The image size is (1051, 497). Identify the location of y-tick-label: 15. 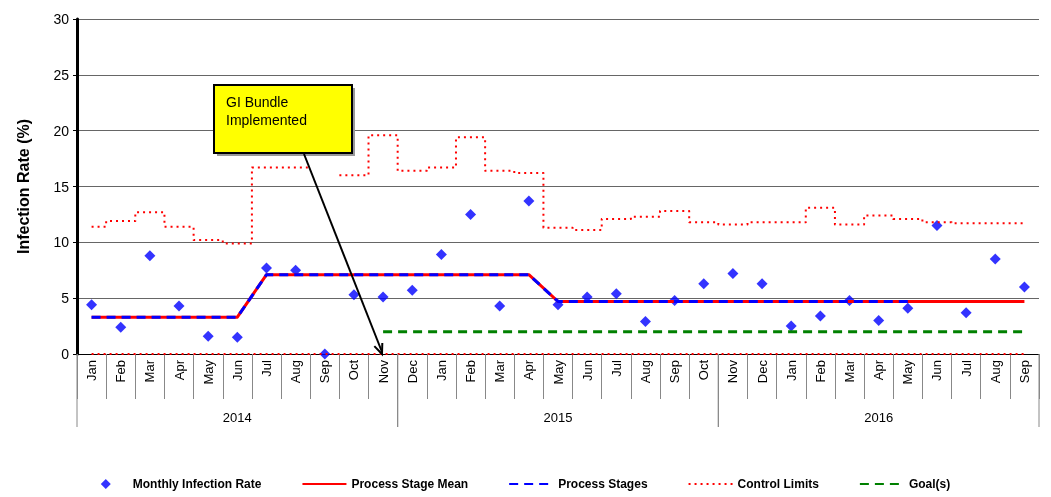
(61, 186).